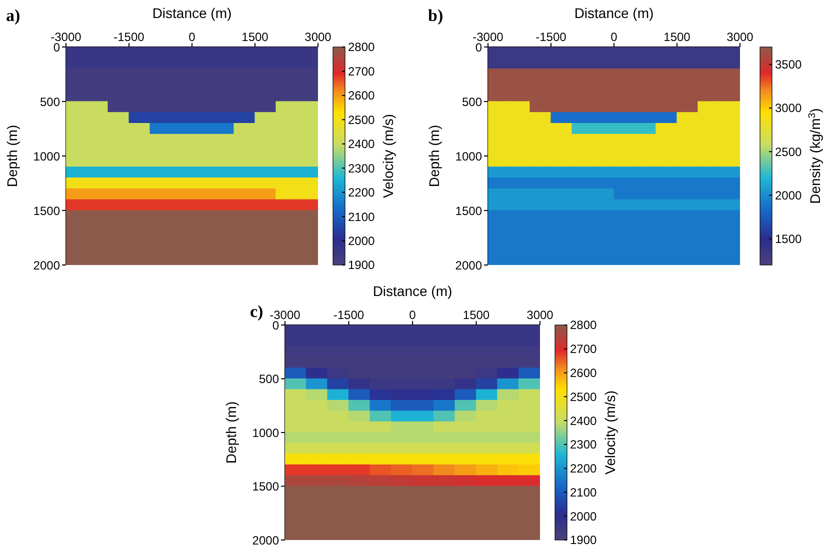 The width and height of the screenshot is (834, 548). I want to click on color-bar-label: 3500, so click(788, 65).